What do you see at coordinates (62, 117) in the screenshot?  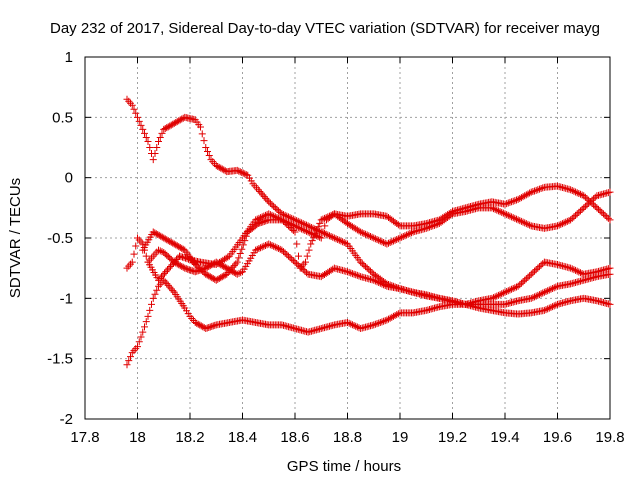 I see `y-tick-label: 0.5` at bounding box center [62, 117].